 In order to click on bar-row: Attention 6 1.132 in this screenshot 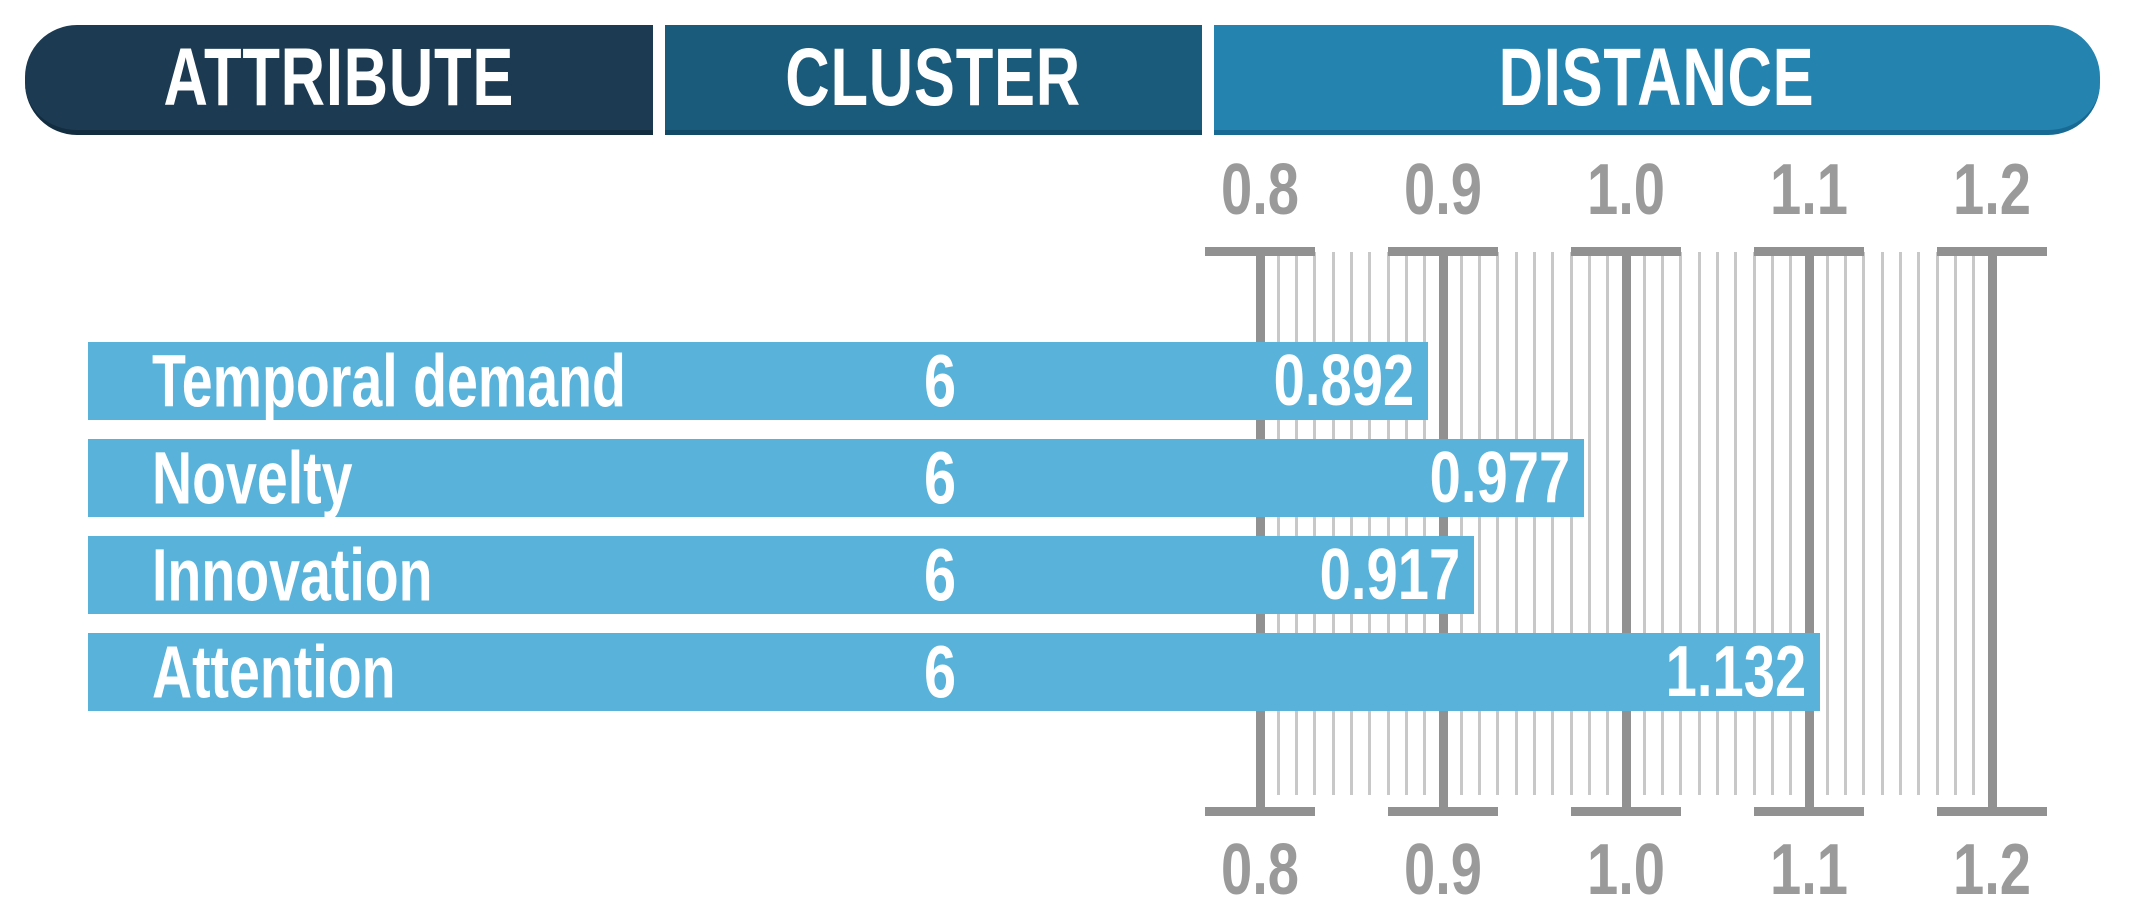, I will do `click(954, 672)`.